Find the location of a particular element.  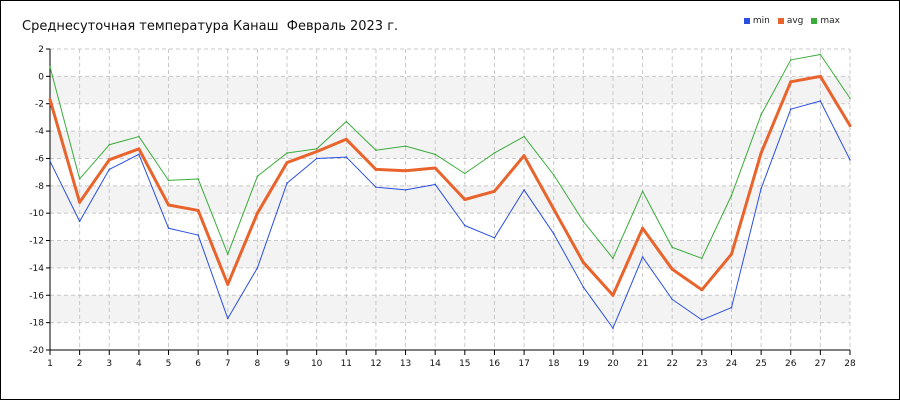

x-tick-label: 26 is located at coordinates (791, 364).